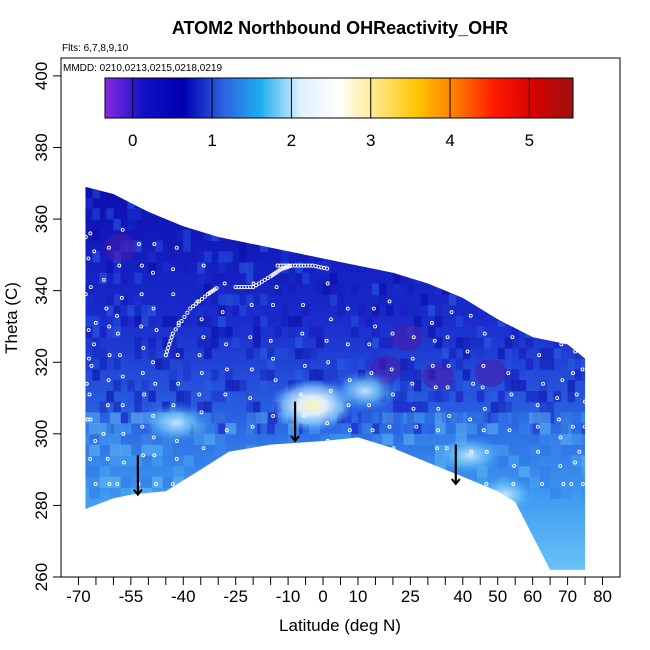 The height and width of the screenshot is (650, 650). I want to click on x-axis-label: Latitude (deg N), so click(340, 625).